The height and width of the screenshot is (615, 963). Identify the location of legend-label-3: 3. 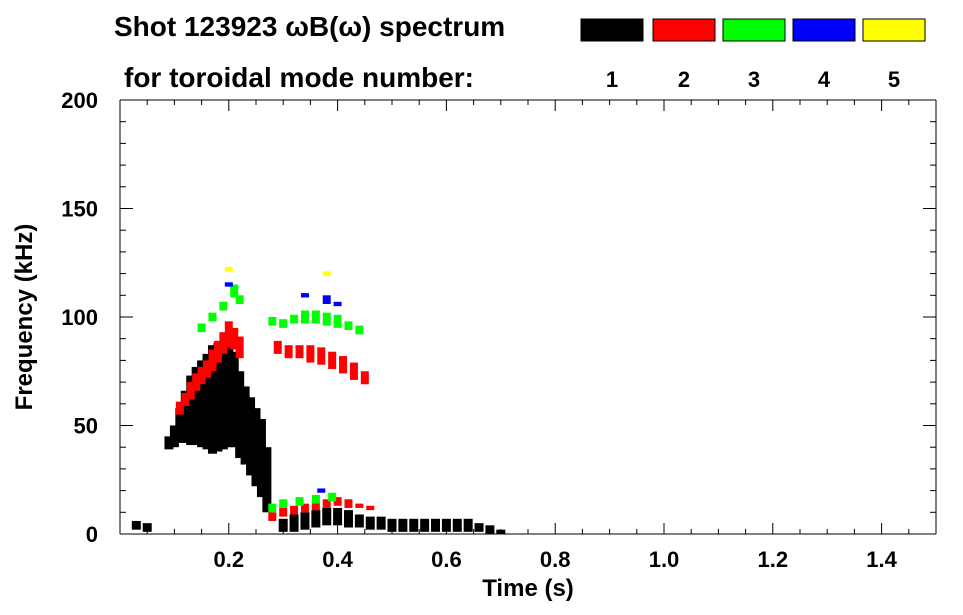
(754, 79).